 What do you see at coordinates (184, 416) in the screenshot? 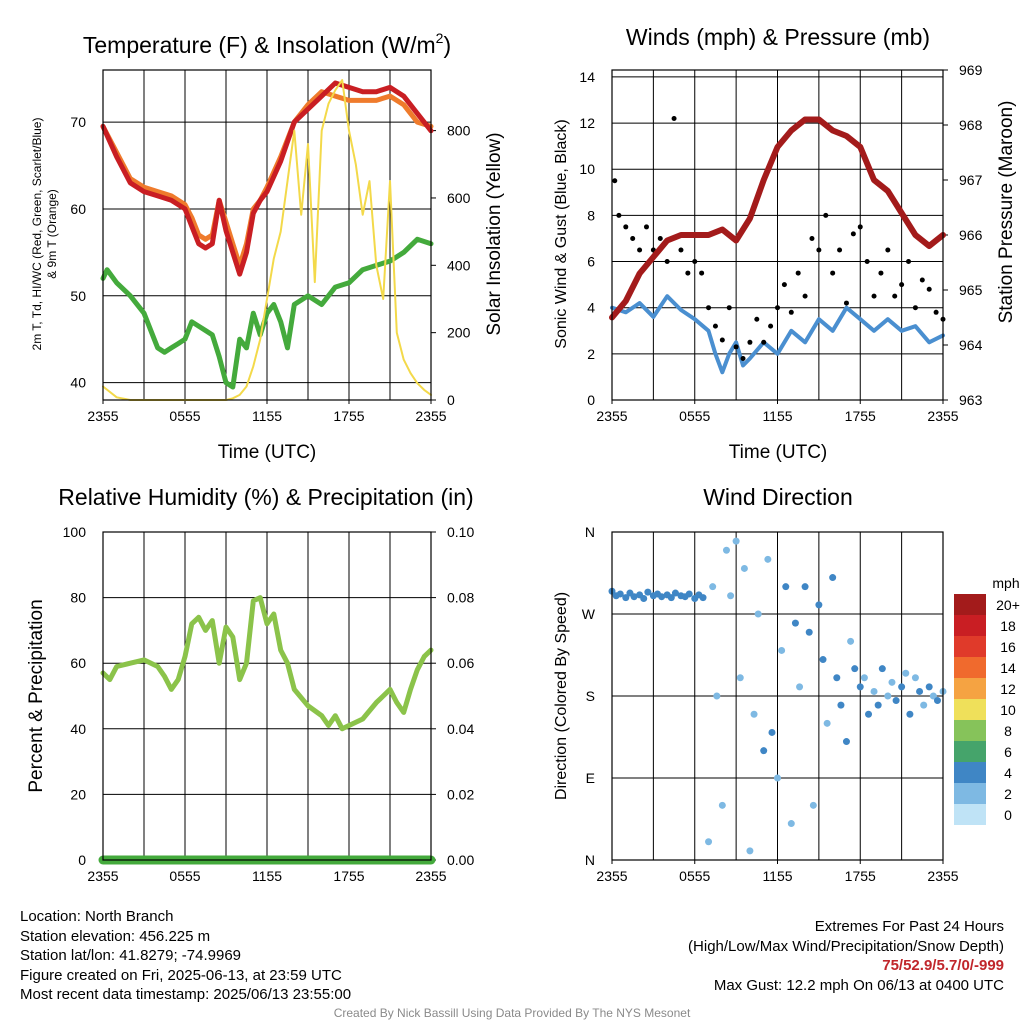
I see `temperature-xtick-label: 0555` at bounding box center [184, 416].